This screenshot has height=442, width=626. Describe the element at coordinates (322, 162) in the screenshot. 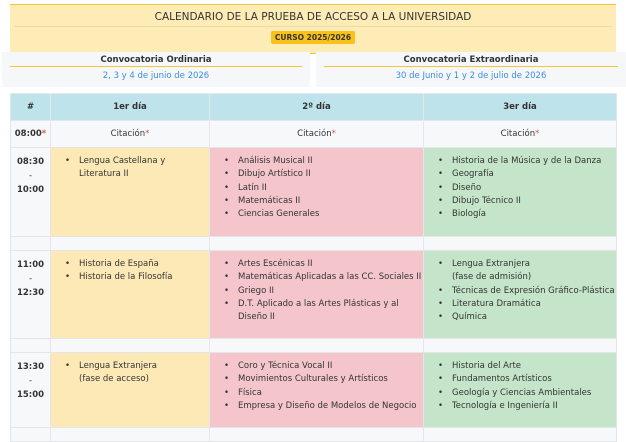

I see `subject-item: Análisis Musical II` at that location.